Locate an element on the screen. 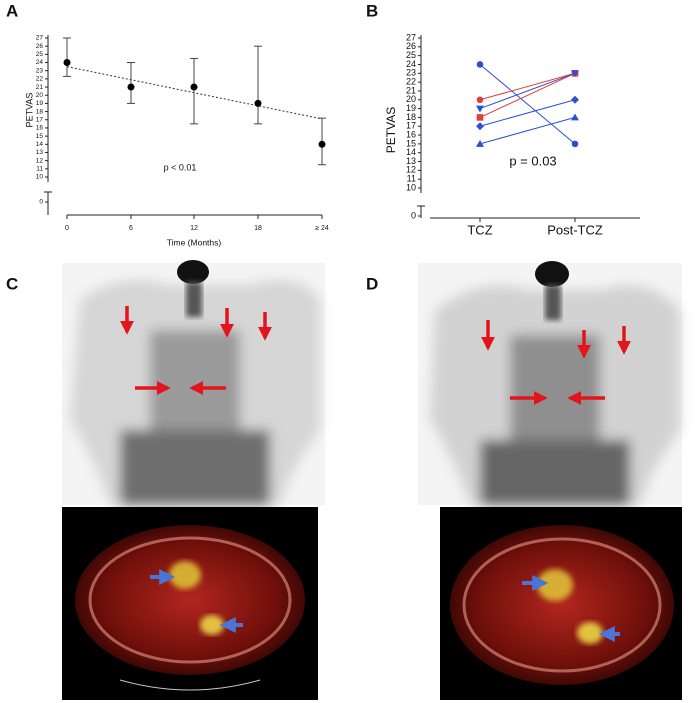  x-tick-label: Post-TCZ is located at coordinates (575, 229).